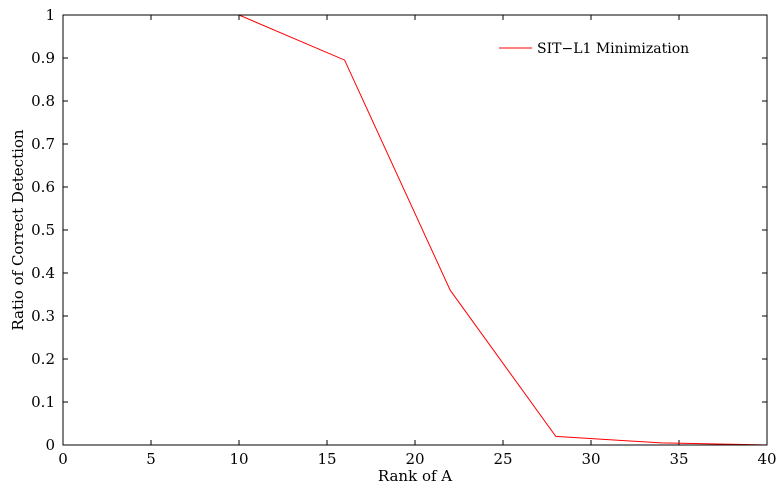  What do you see at coordinates (151, 459) in the screenshot?
I see `x-tick-label: 5` at bounding box center [151, 459].